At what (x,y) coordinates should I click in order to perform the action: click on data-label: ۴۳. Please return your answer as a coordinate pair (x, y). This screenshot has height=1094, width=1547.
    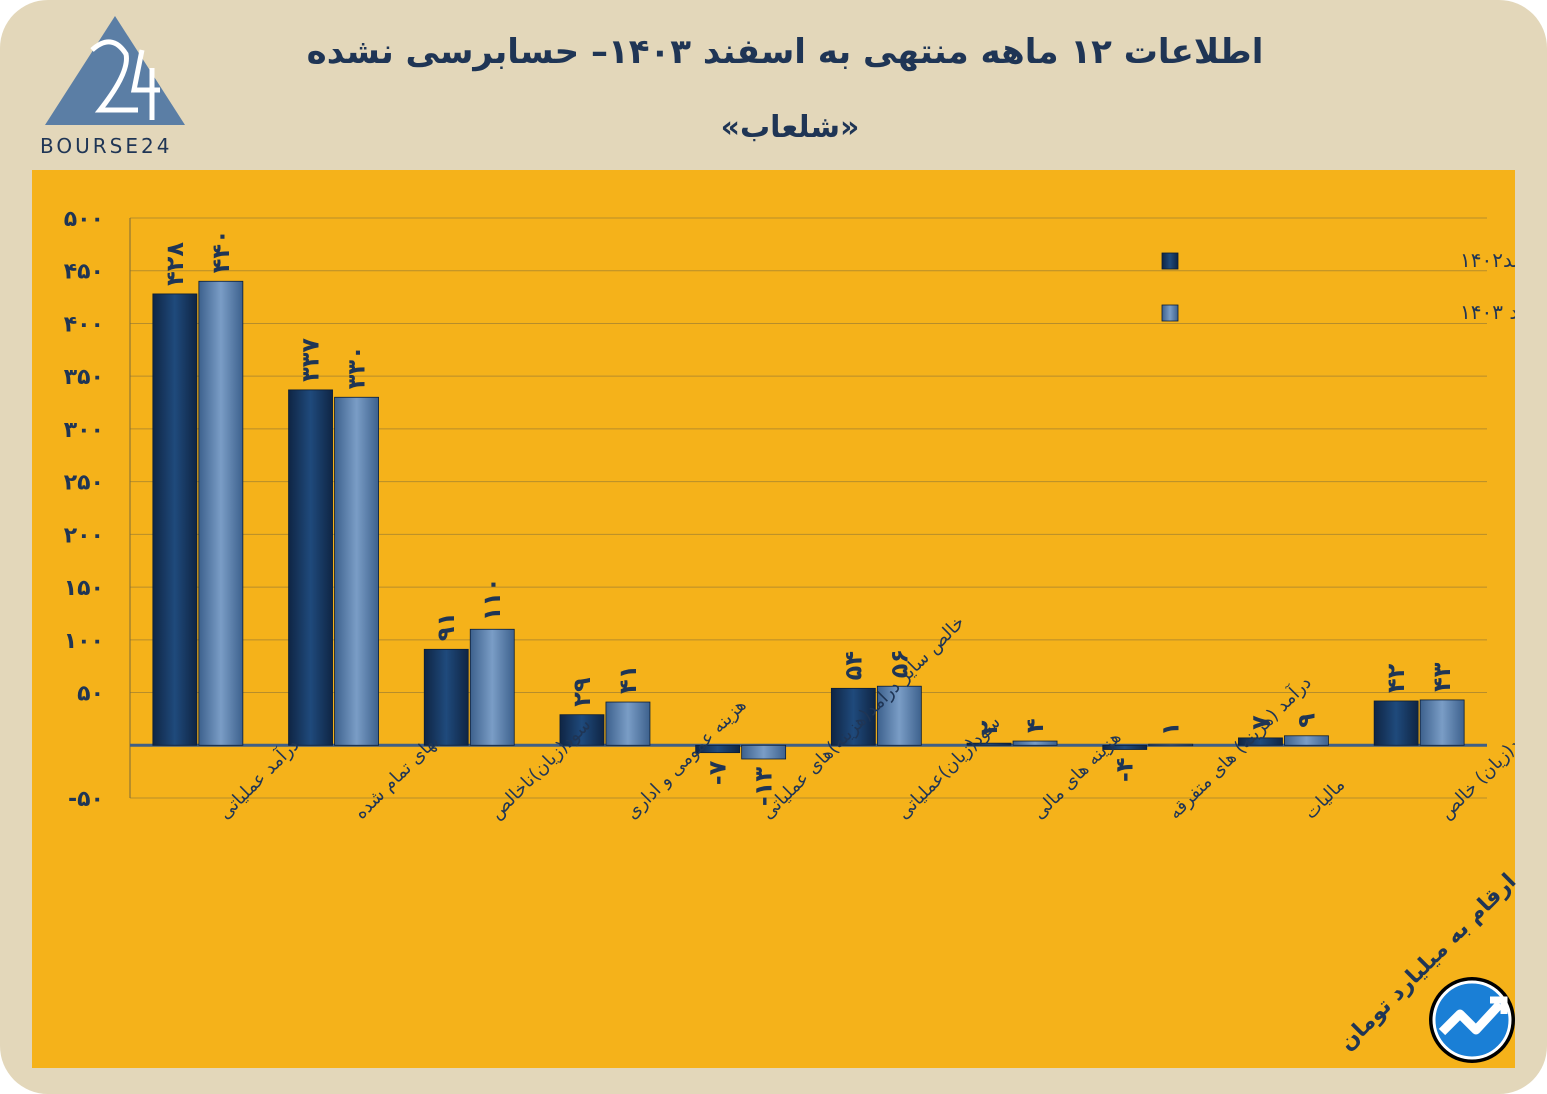
    Looking at the image, I should click on (1442, 677).